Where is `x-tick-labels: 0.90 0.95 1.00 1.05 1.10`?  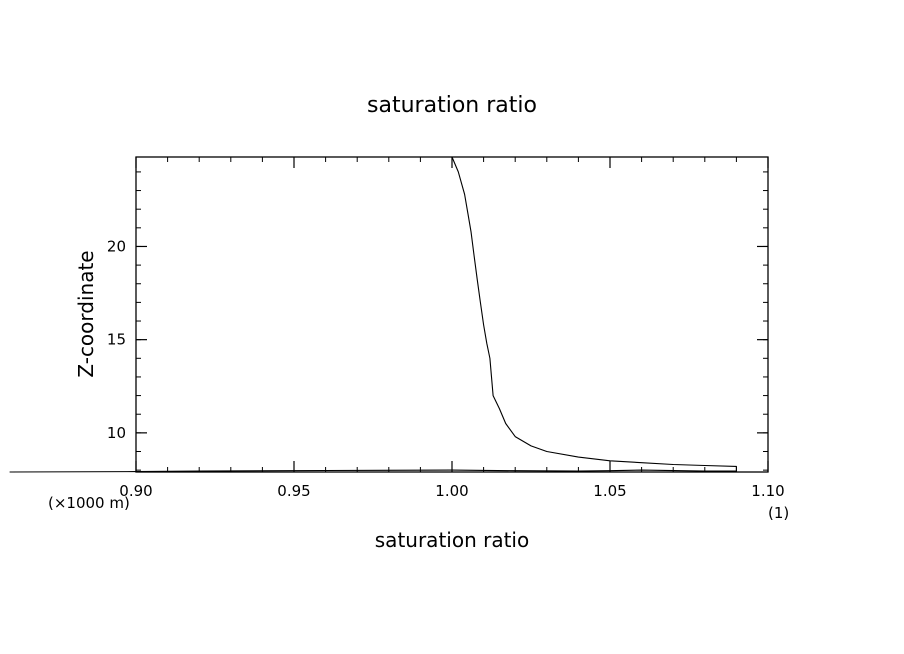 x-tick-labels: 0.90 0.95 1.00 1.05 1.10 is located at coordinates (451, 491).